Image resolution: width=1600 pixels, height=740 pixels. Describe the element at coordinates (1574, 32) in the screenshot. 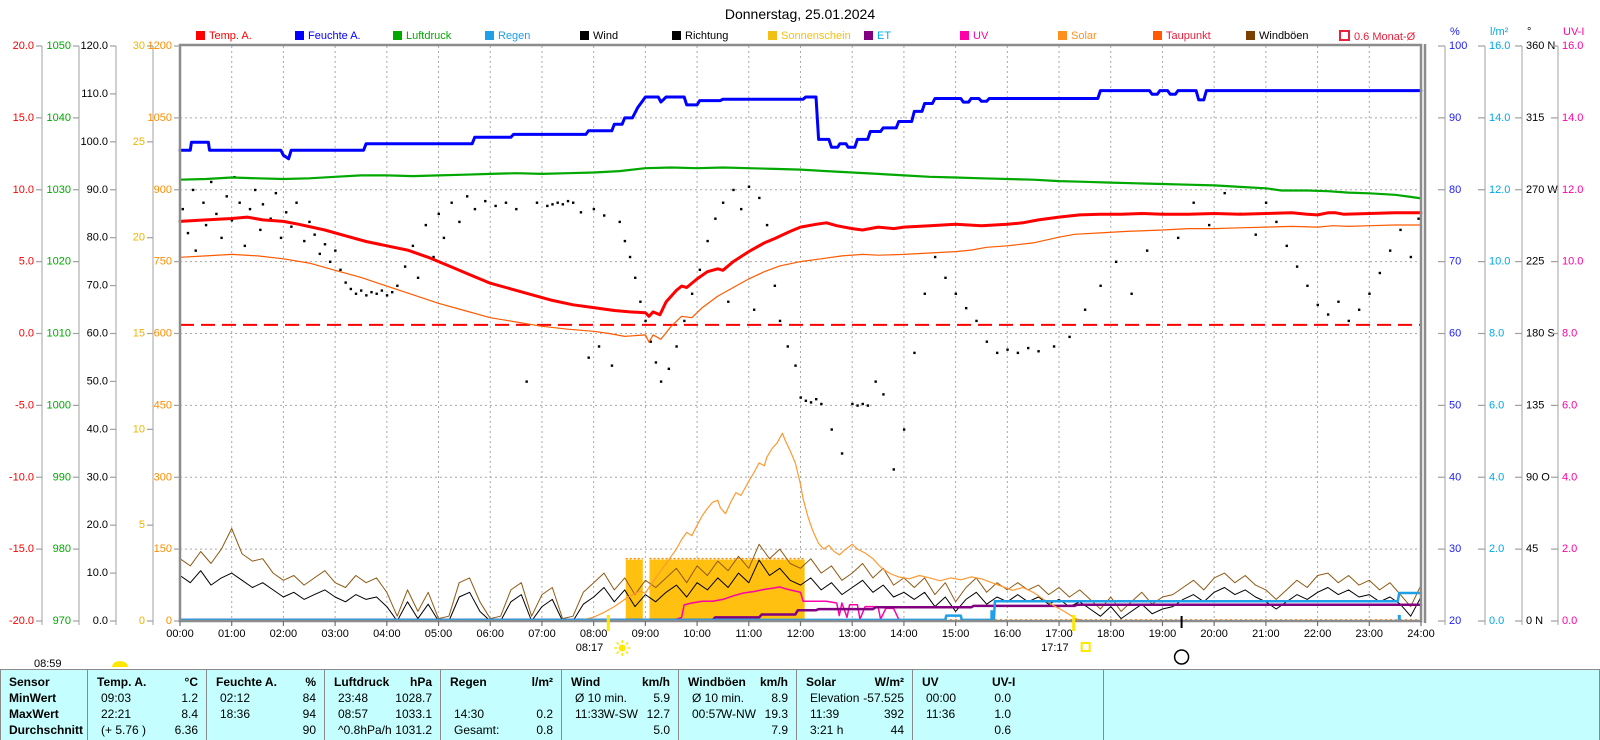

I see `axis-unit-uvi: UV-I` at that location.